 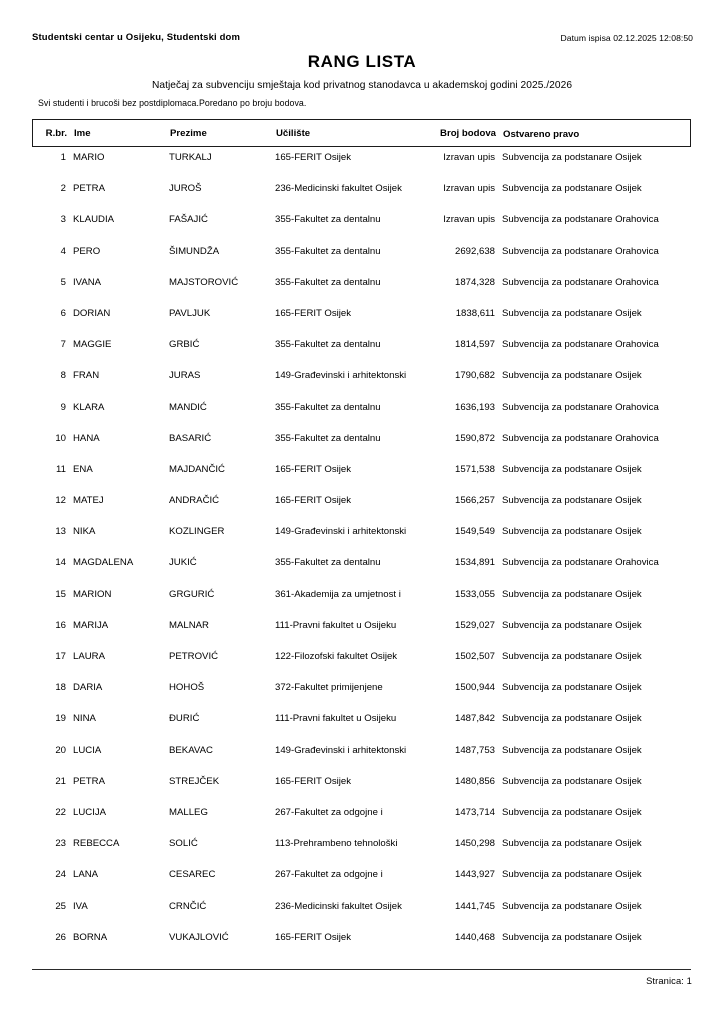 I want to click on column-header-bodovi: Broj bodova, so click(x=468, y=133).